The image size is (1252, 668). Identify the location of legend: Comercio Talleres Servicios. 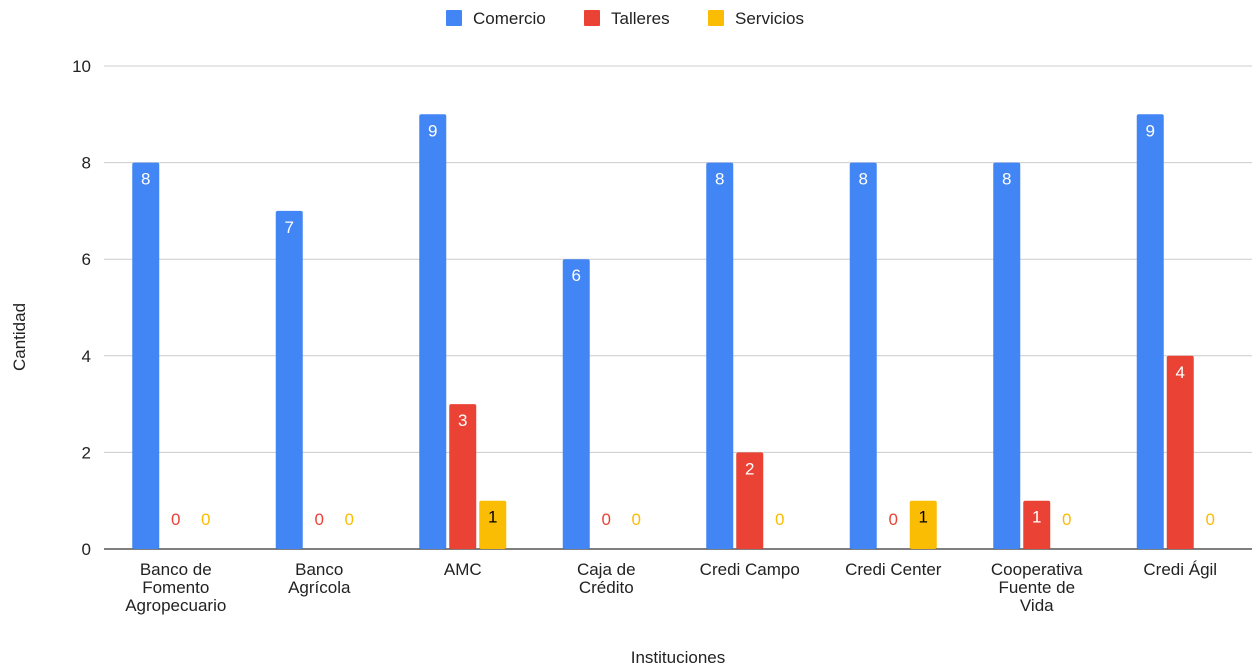
(625, 18).